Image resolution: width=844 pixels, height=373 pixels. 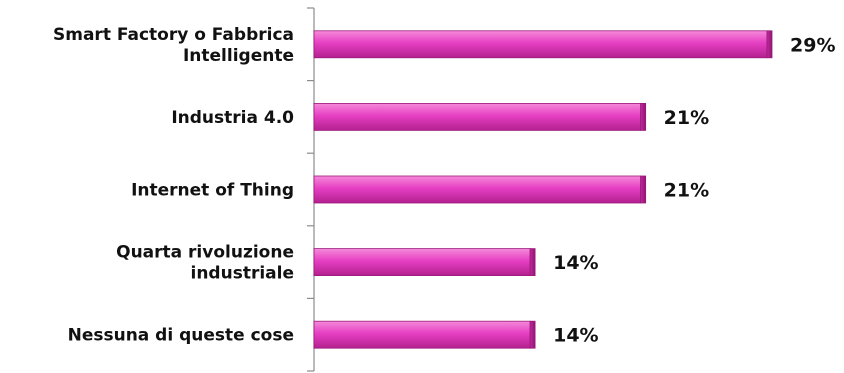 I want to click on category-label-line: Smart Factory o Fabbrica, so click(x=173, y=35).